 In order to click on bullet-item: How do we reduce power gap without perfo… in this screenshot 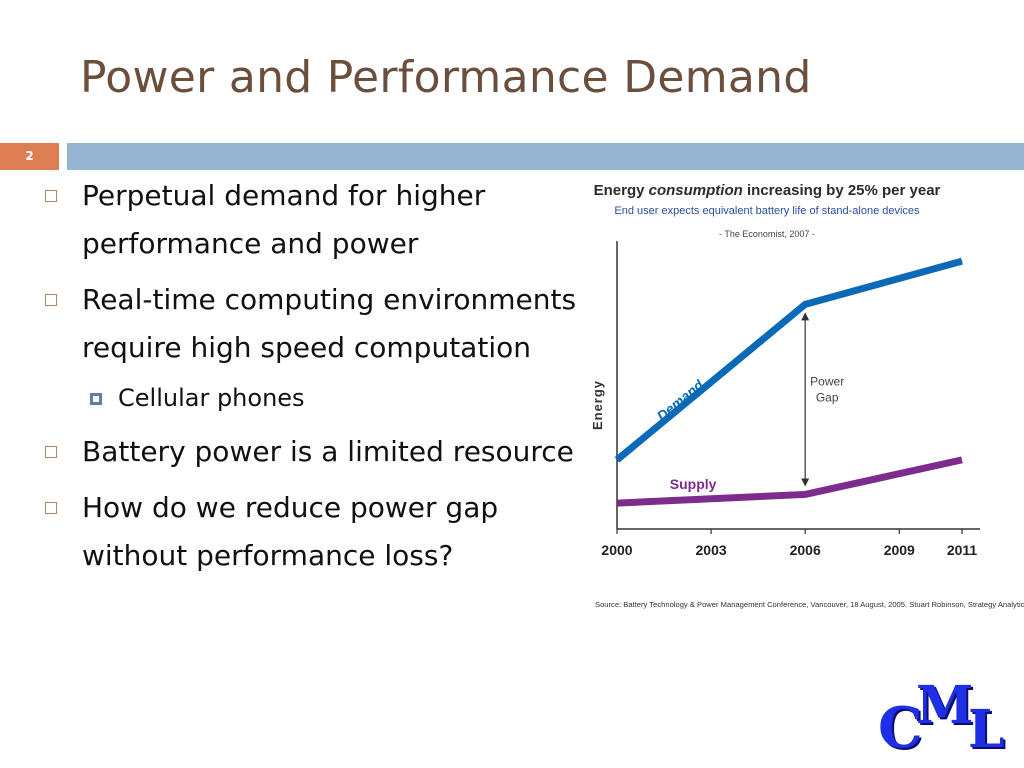, I will do `click(310, 532)`.